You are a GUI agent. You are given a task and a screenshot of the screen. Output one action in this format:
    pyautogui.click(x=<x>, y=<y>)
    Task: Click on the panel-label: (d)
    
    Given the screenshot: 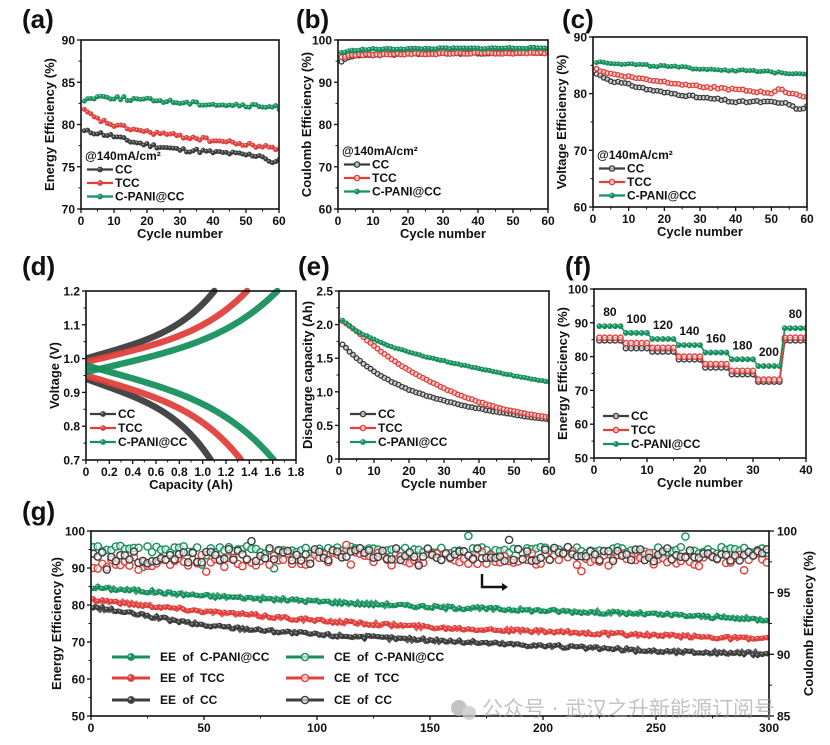 What is the action you would take?
    pyautogui.click(x=38, y=266)
    